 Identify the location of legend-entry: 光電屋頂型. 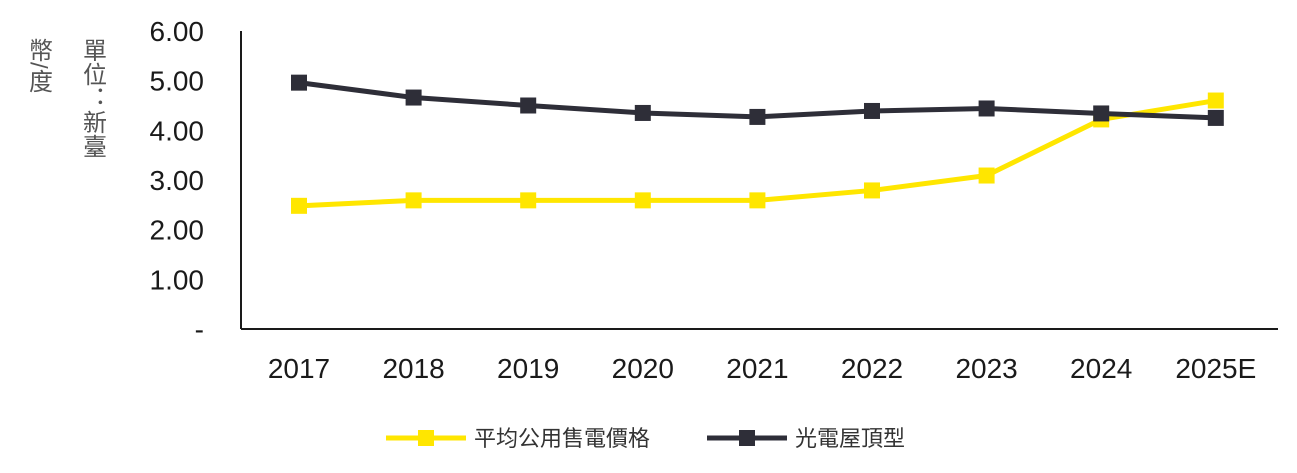
(806, 438).